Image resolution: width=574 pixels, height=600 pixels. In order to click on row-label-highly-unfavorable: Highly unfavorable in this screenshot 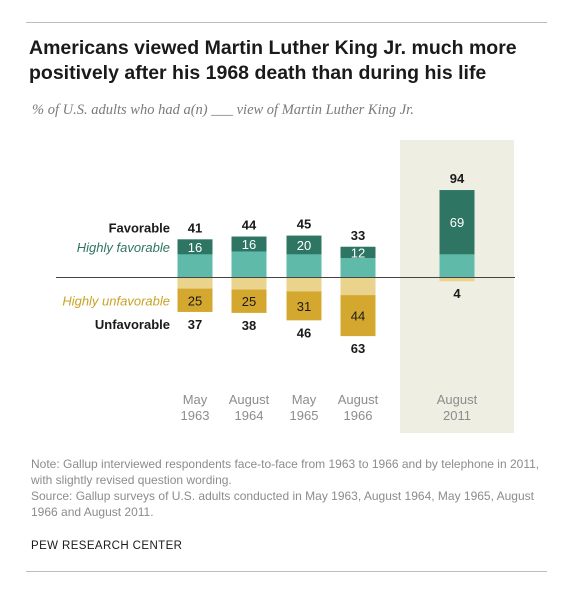, I will do `click(116, 300)`.